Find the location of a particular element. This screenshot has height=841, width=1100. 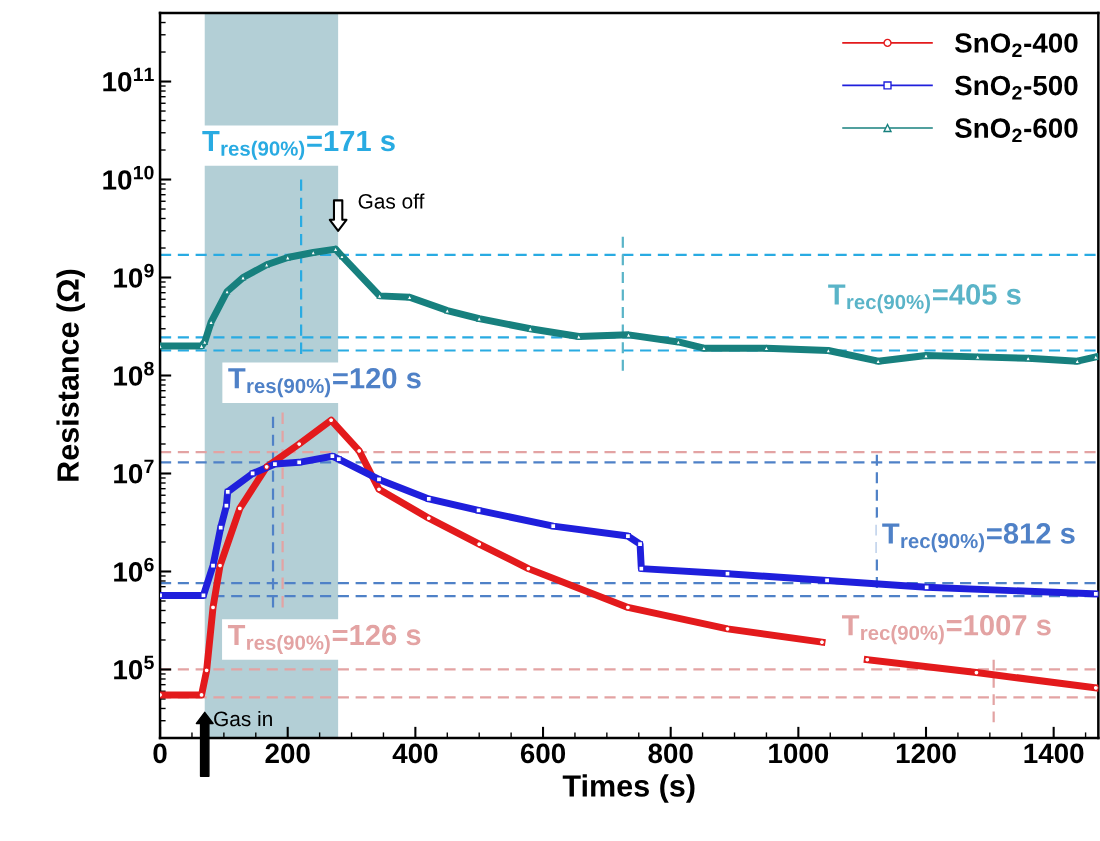

annotation: Gas in is located at coordinates (243, 718).